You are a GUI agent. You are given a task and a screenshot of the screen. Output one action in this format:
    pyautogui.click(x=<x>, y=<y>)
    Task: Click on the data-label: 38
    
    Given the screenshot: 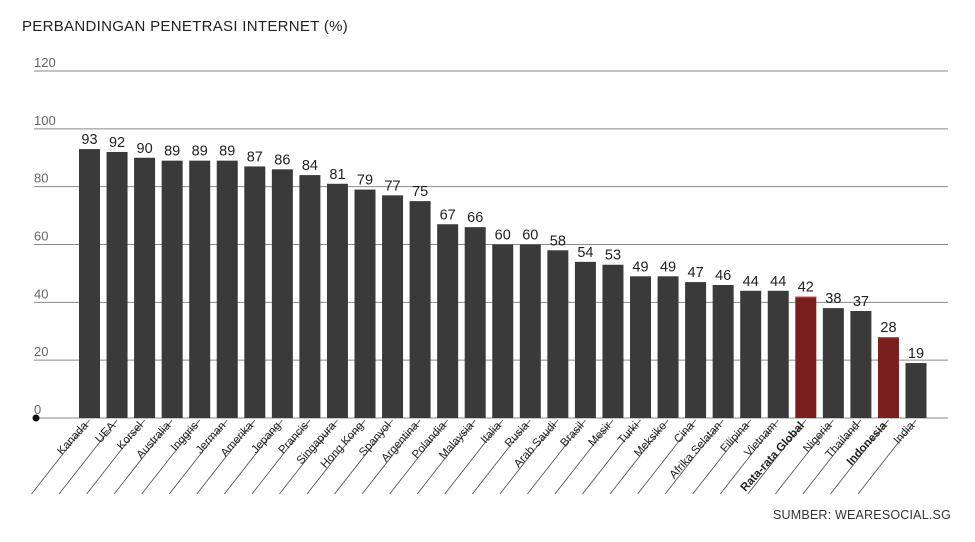 What is the action you would take?
    pyautogui.click(x=833, y=299)
    